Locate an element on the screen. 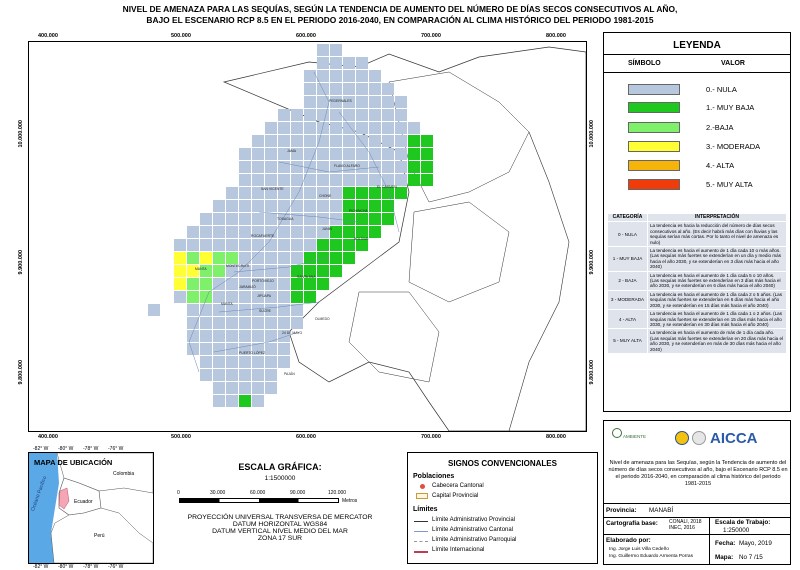  place-label: 24 DE MAYO is located at coordinates (292, 333).